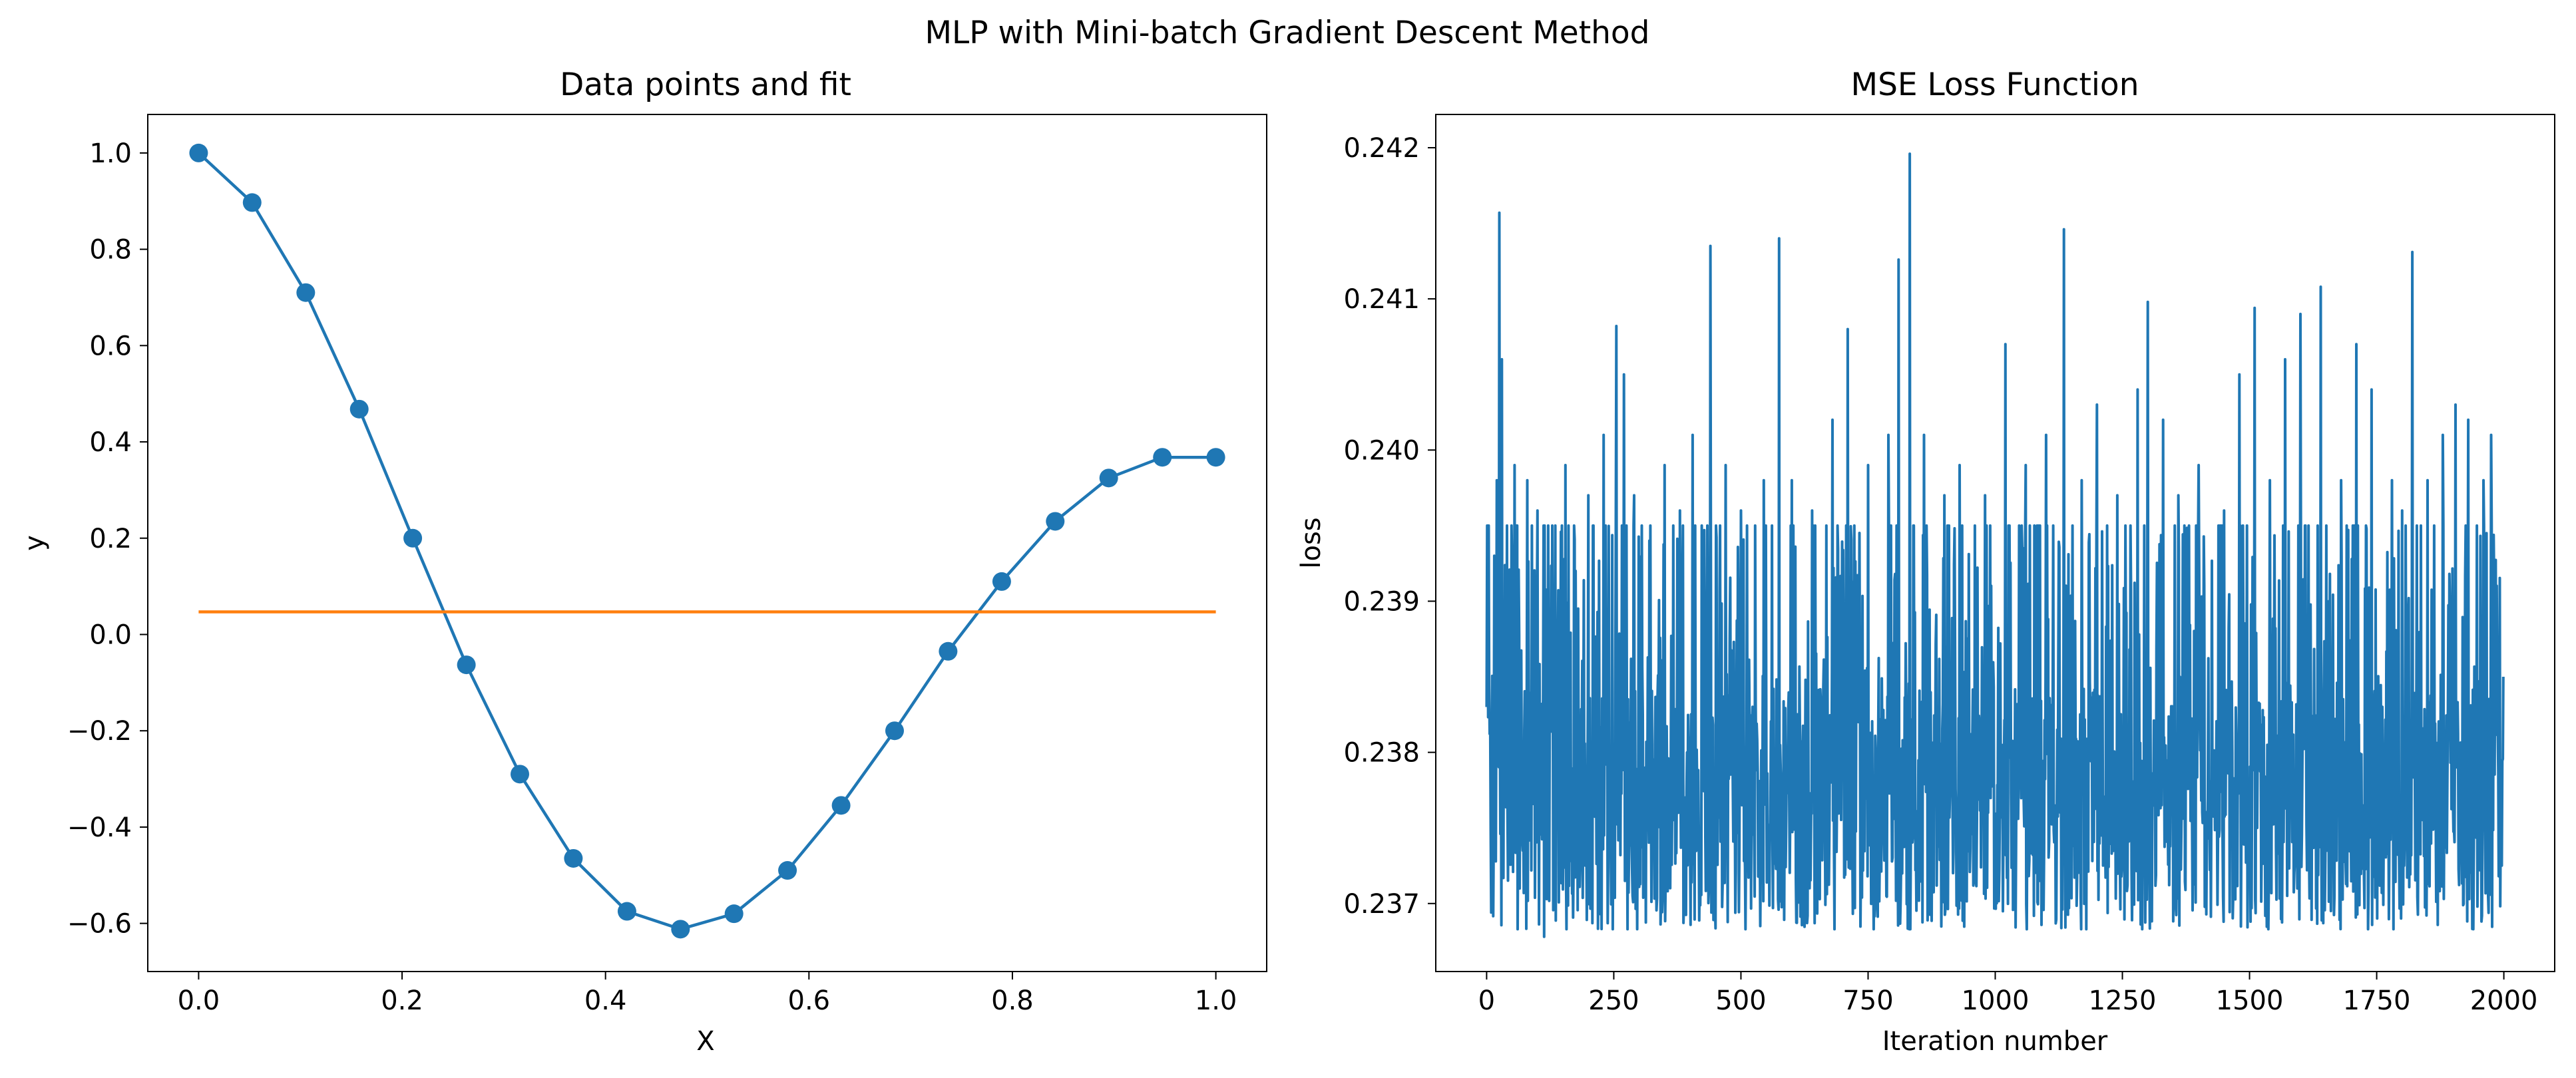  What do you see at coordinates (705, 85) in the screenshot?
I see `left-axes-title: Data points and fit` at bounding box center [705, 85].